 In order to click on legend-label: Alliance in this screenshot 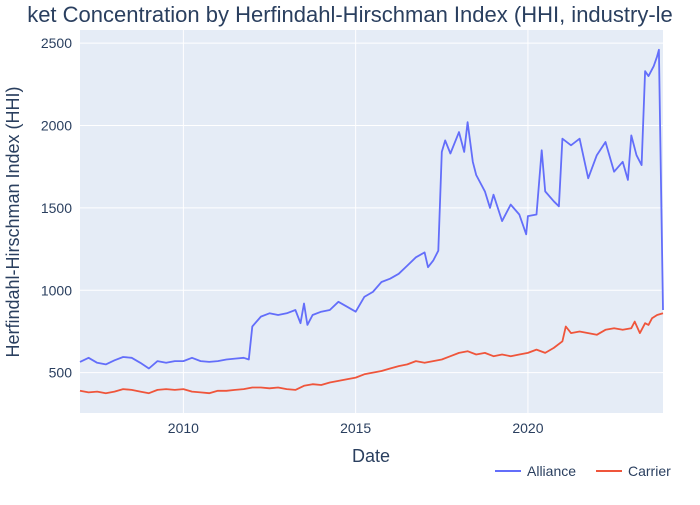, I will do `click(551, 471)`.